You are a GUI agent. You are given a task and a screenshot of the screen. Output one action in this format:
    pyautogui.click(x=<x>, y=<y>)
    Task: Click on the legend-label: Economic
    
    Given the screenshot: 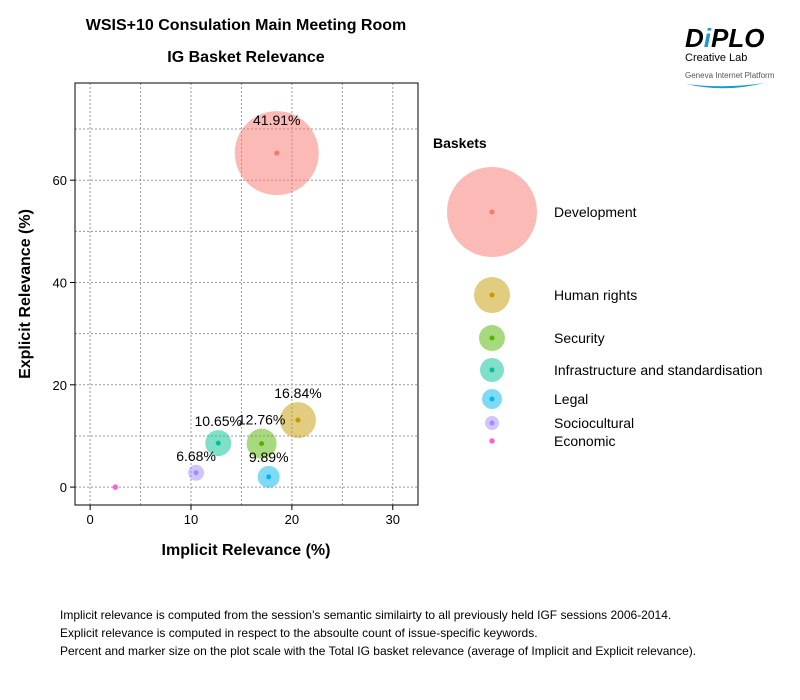 What is the action you would take?
    pyautogui.click(x=584, y=441)
    